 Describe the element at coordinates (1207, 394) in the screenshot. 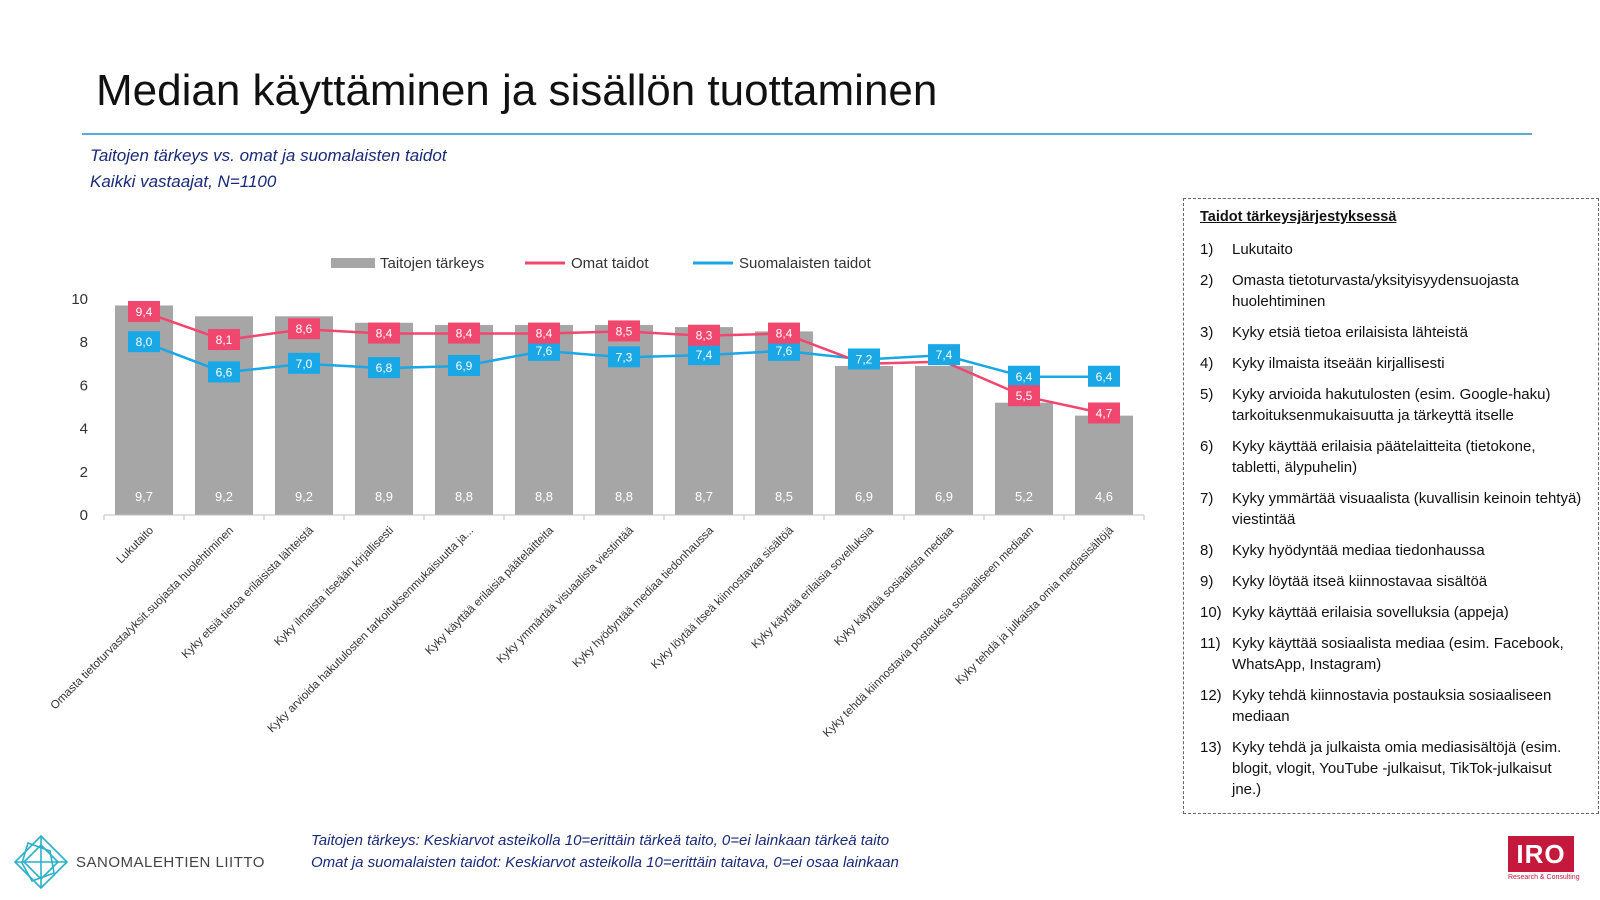

I see `importance-list-number: 5)` at that location.